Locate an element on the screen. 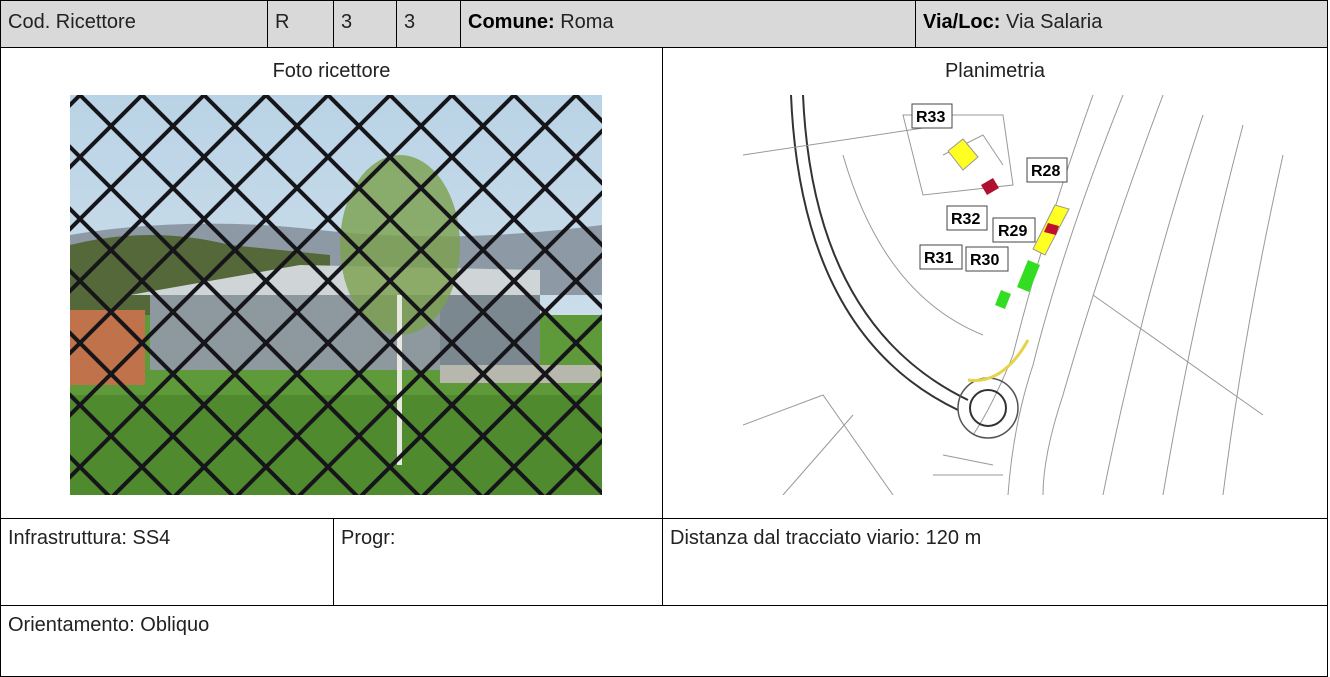 The image size is (1330, 677). code-part: R is located at coordinates (300, 24).